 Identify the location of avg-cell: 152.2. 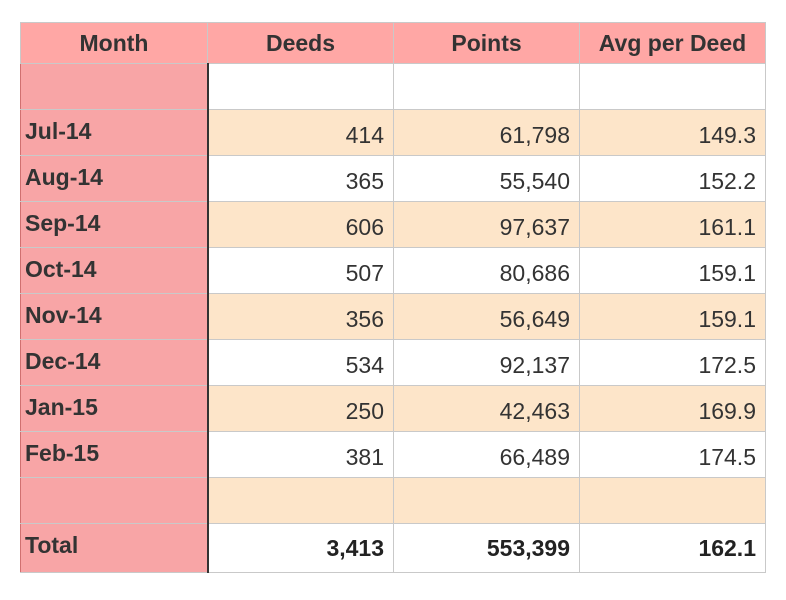
(672, 178).